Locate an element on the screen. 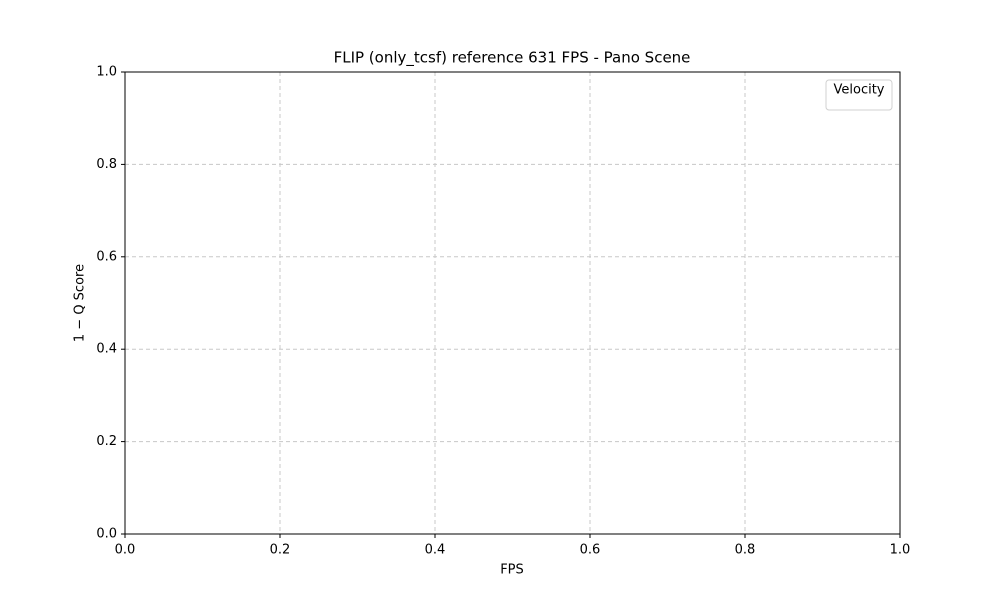 Image resolution: width=1000 pixels, height=600 pixels. x-axis-label: FPS is located at coordinates (512, 570).